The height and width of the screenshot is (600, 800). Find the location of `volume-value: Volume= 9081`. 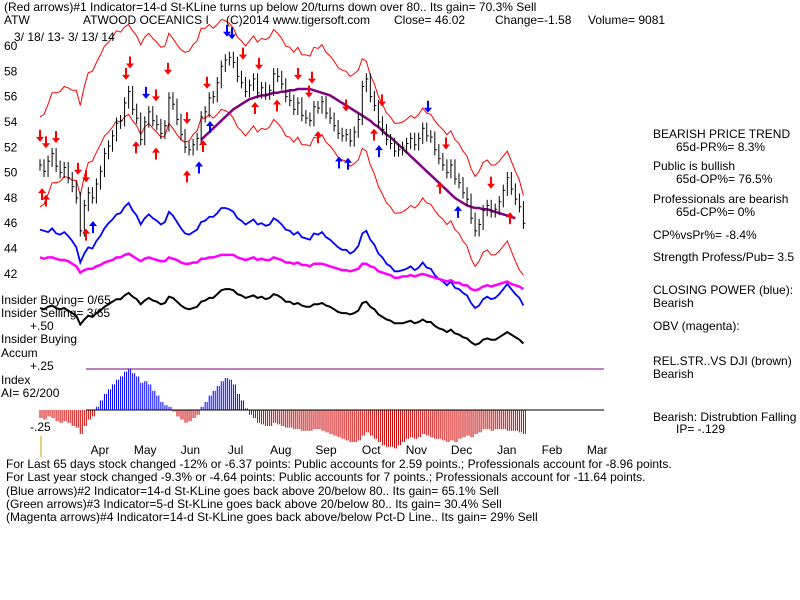

volume-value: Volume= 9081 is located at coordinates (627, 20).